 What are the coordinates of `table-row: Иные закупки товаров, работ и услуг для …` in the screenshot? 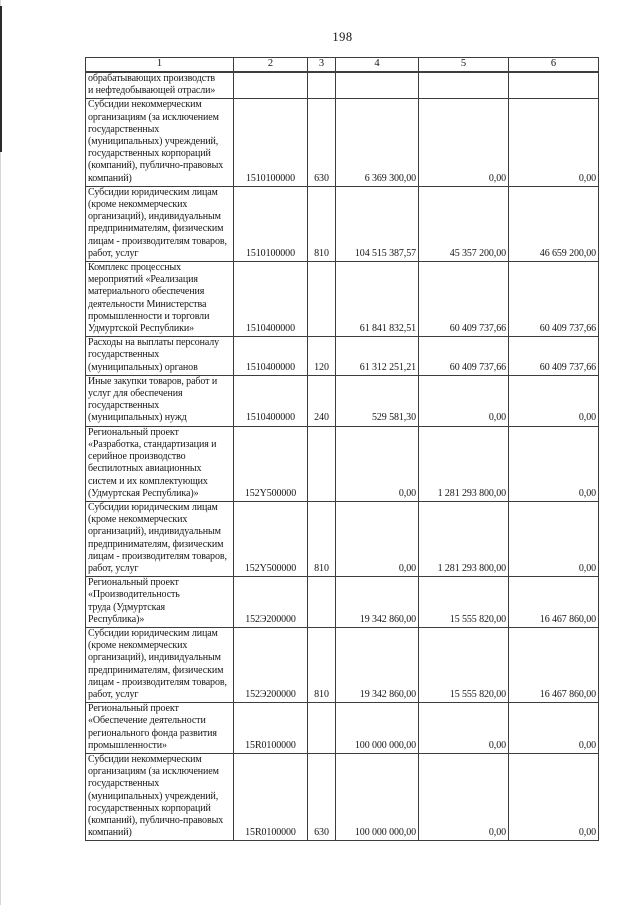 It's located at (342, 400).